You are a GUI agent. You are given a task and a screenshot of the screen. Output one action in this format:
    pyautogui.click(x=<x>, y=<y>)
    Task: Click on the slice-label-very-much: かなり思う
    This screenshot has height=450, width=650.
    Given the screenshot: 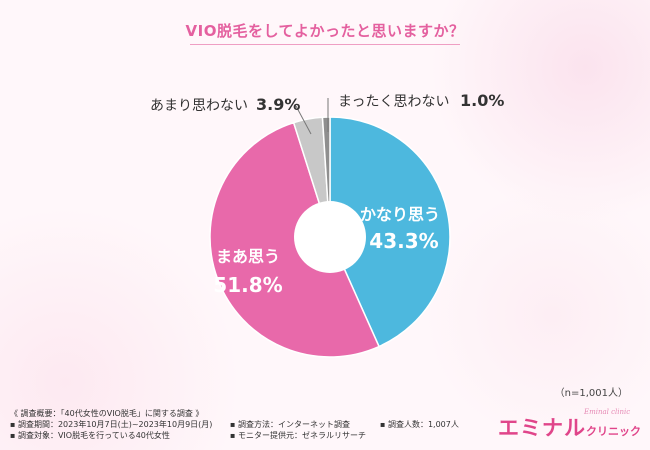 What is the action you would take?
    pyautogui.click(x=400, y=214)
    